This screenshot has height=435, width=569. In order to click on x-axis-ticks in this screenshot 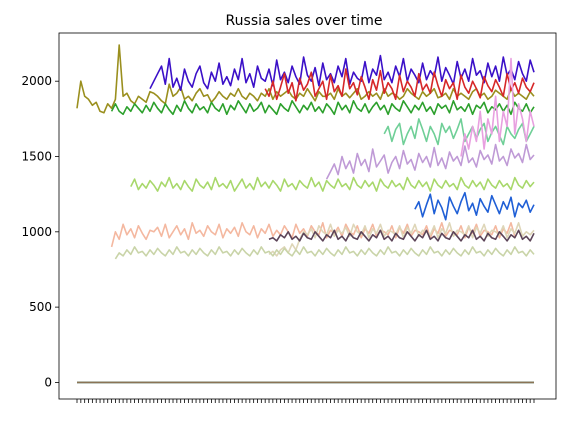, I will do `click(305, 401)`.